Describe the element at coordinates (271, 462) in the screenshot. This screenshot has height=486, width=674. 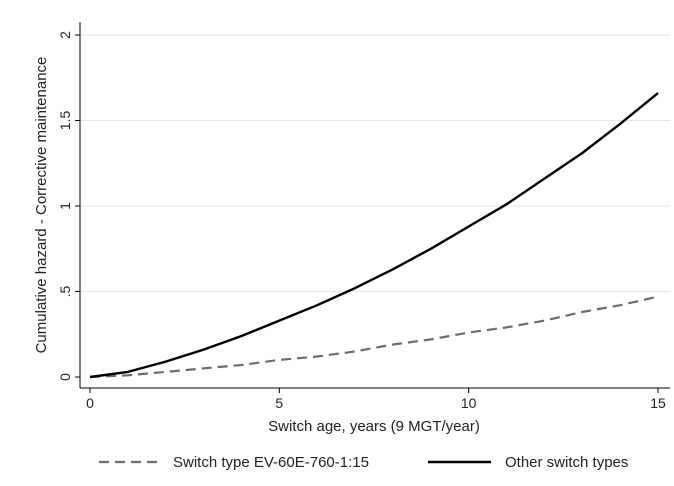
I see `legend-label-series-1: Switch type EV-60E-760-1:15` at that location.